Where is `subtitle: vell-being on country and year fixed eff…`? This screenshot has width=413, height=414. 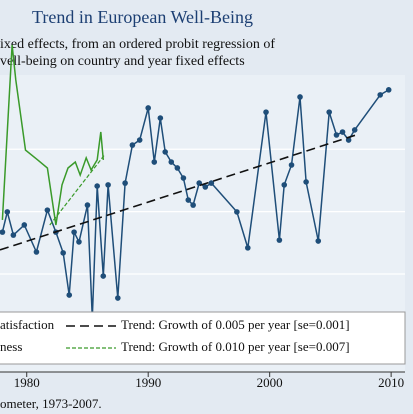 subtitle: vell-being on country and year fixed eff… is located at coordinates (122, 61).